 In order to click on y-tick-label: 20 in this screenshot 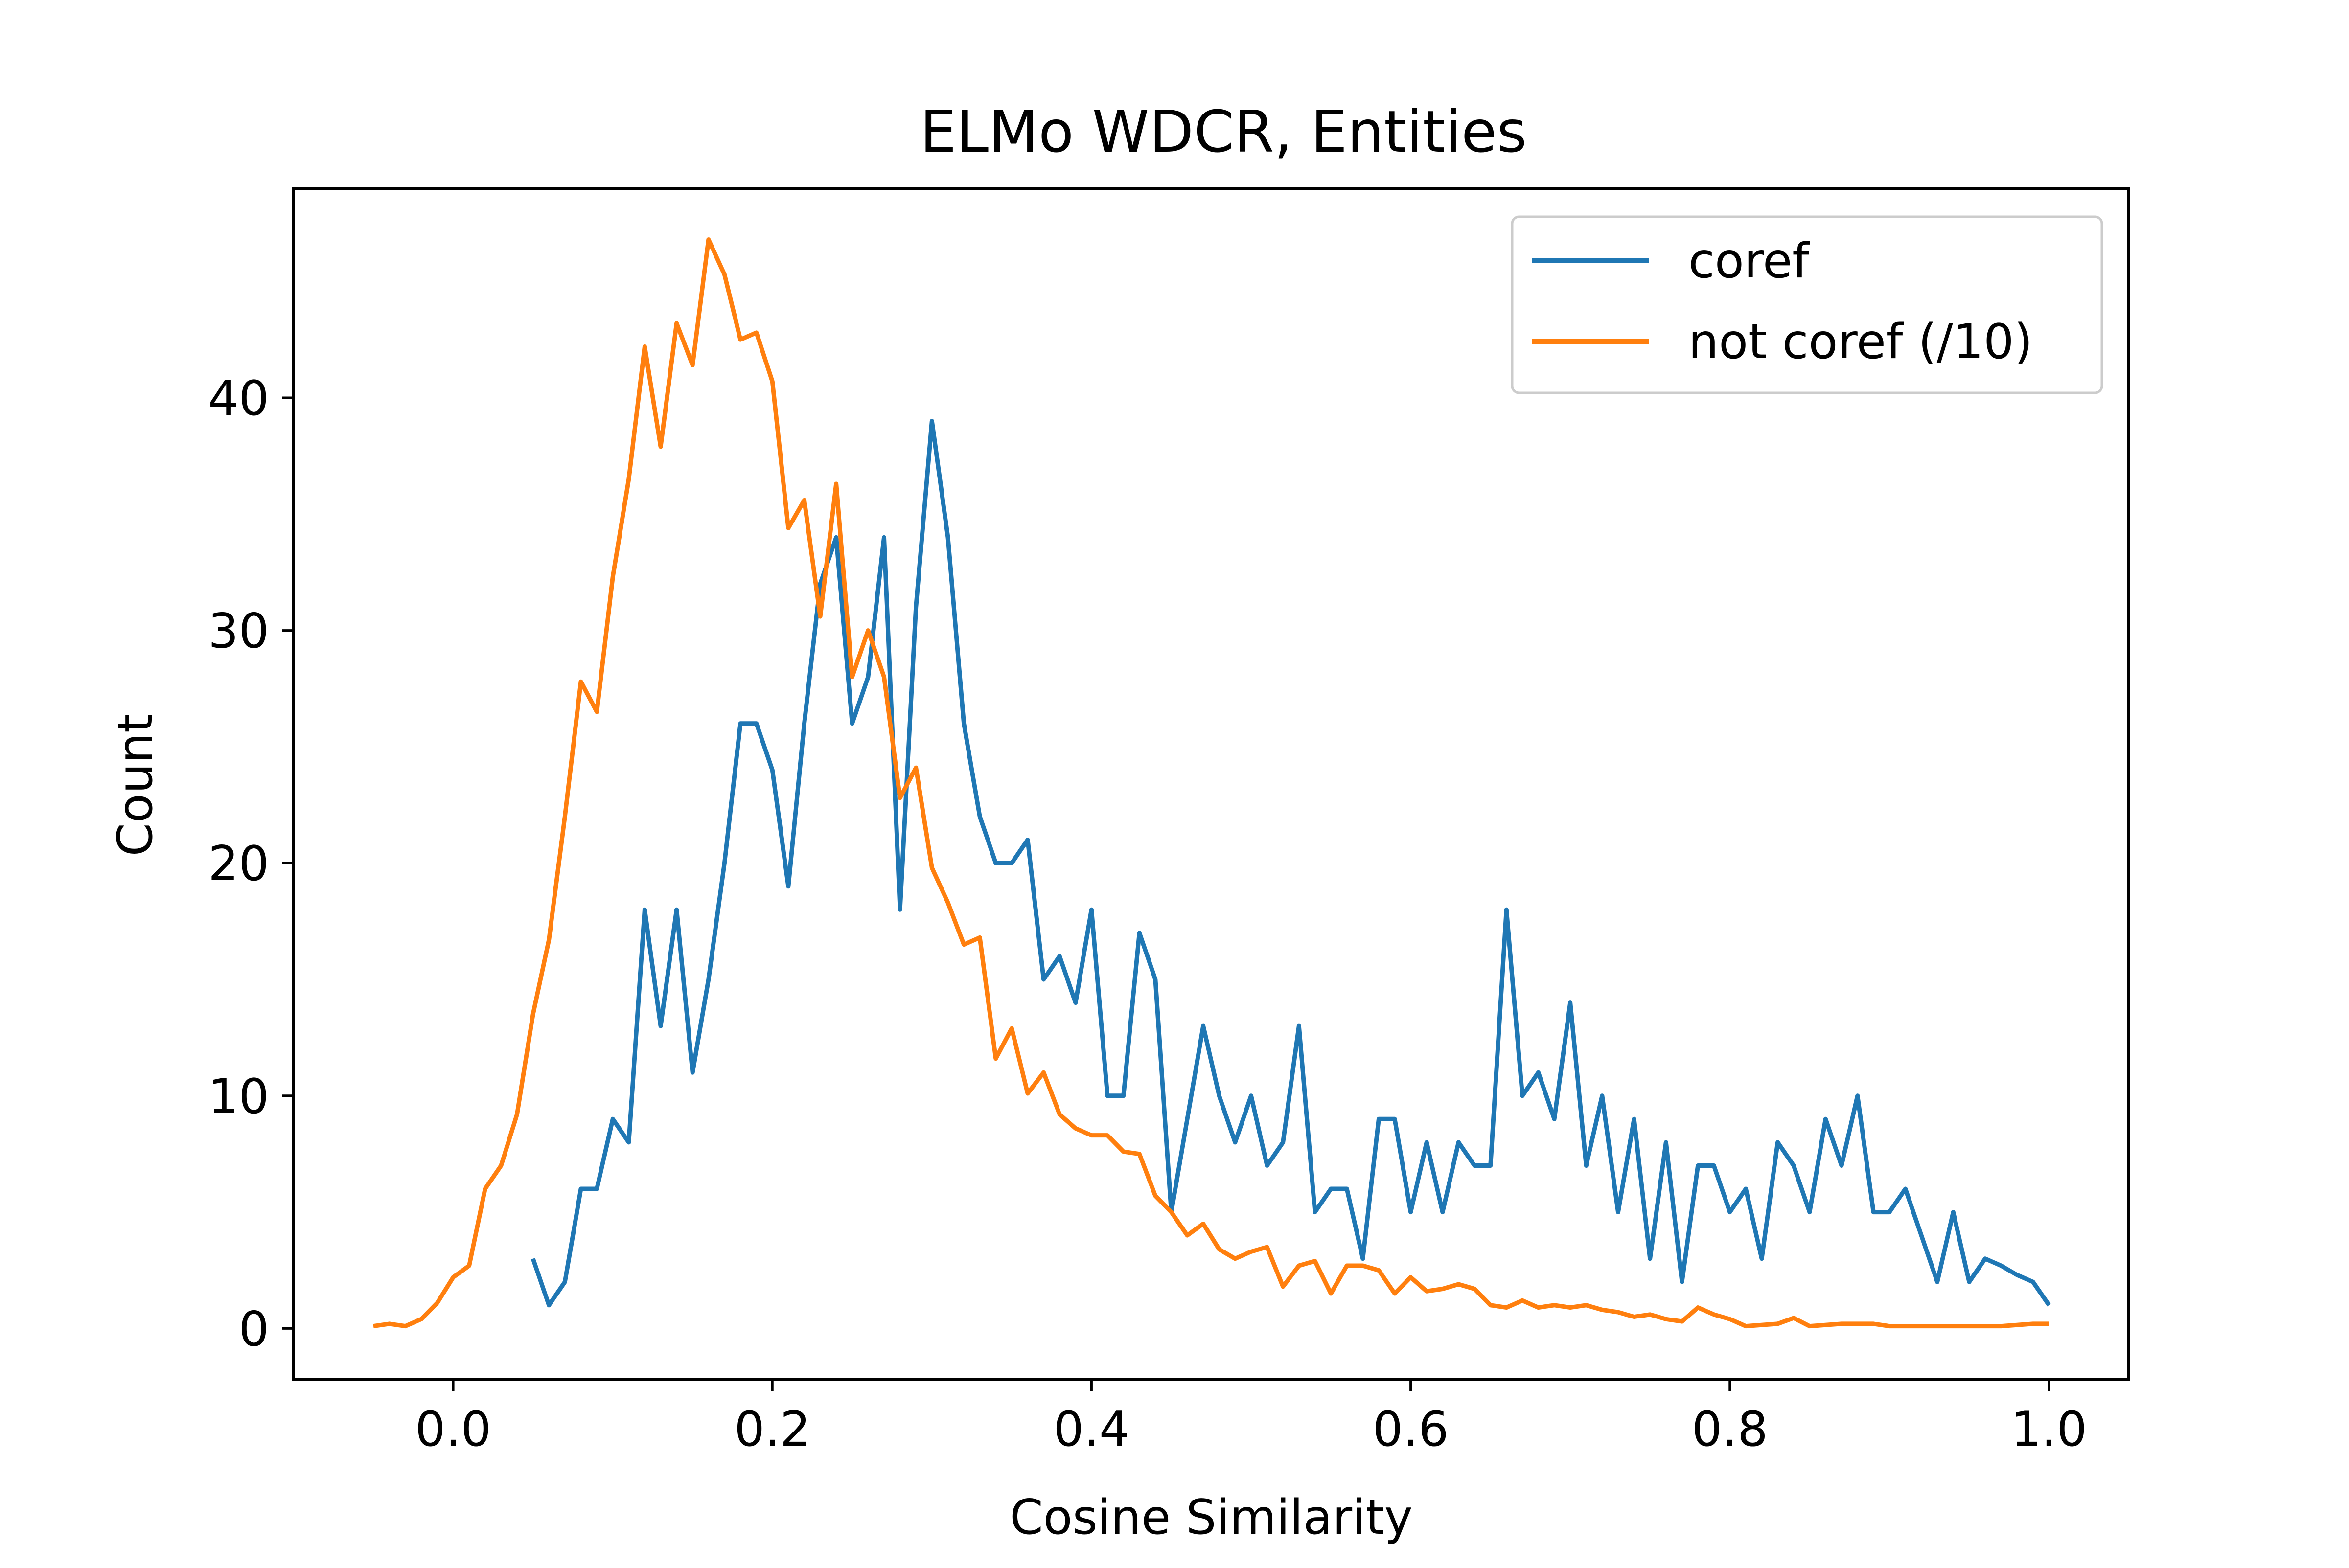, I will do `click(238, 864)`.